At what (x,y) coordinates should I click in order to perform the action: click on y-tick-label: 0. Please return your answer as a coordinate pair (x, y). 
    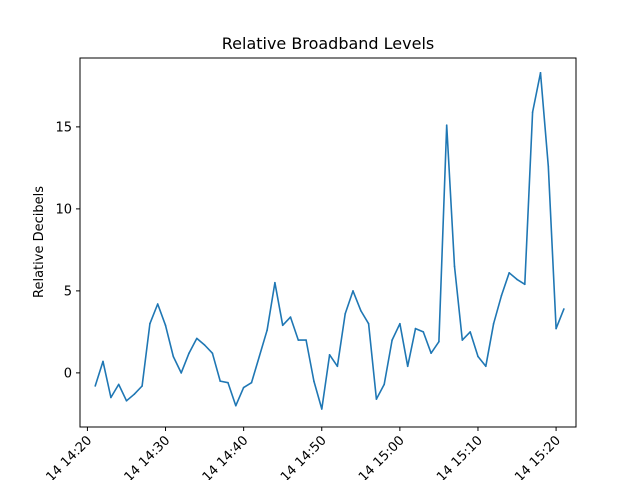
    Looking at the image, I should click on (68, 373).